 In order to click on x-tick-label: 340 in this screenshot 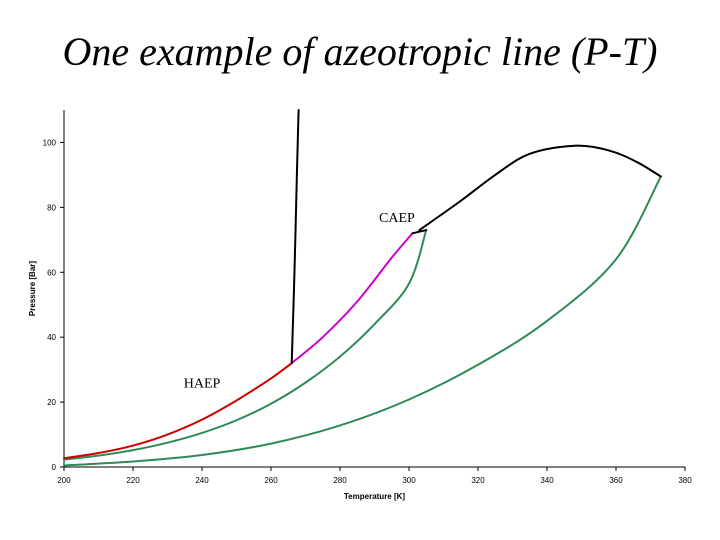, I will do `click(547, 480)`.